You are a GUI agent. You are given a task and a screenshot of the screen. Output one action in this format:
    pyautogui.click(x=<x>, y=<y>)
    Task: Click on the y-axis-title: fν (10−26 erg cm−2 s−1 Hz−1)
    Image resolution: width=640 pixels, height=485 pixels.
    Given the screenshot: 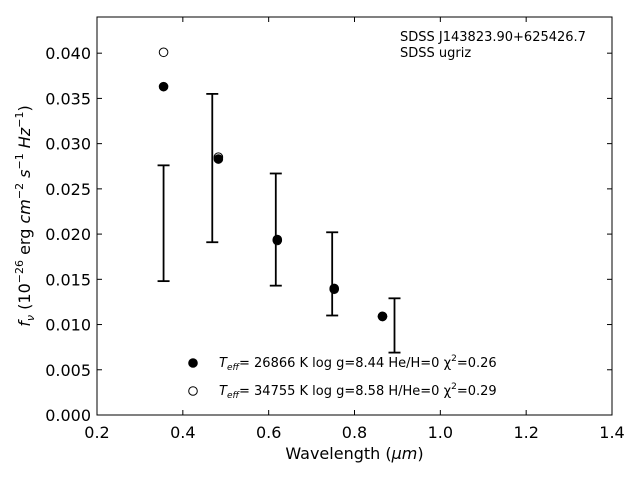 What is the action you would take?
    pyautogui.click(x=25, y=215)
    